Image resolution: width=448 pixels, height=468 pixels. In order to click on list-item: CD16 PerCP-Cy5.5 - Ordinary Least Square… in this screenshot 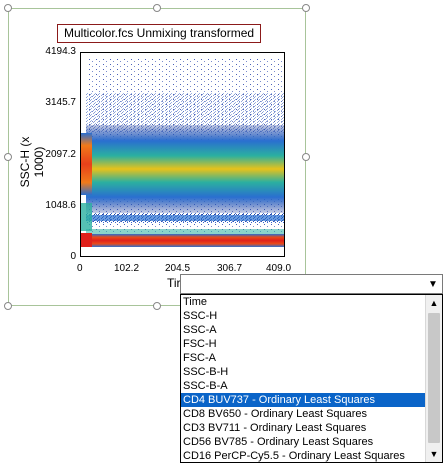, I will do `click(294, 456)`.